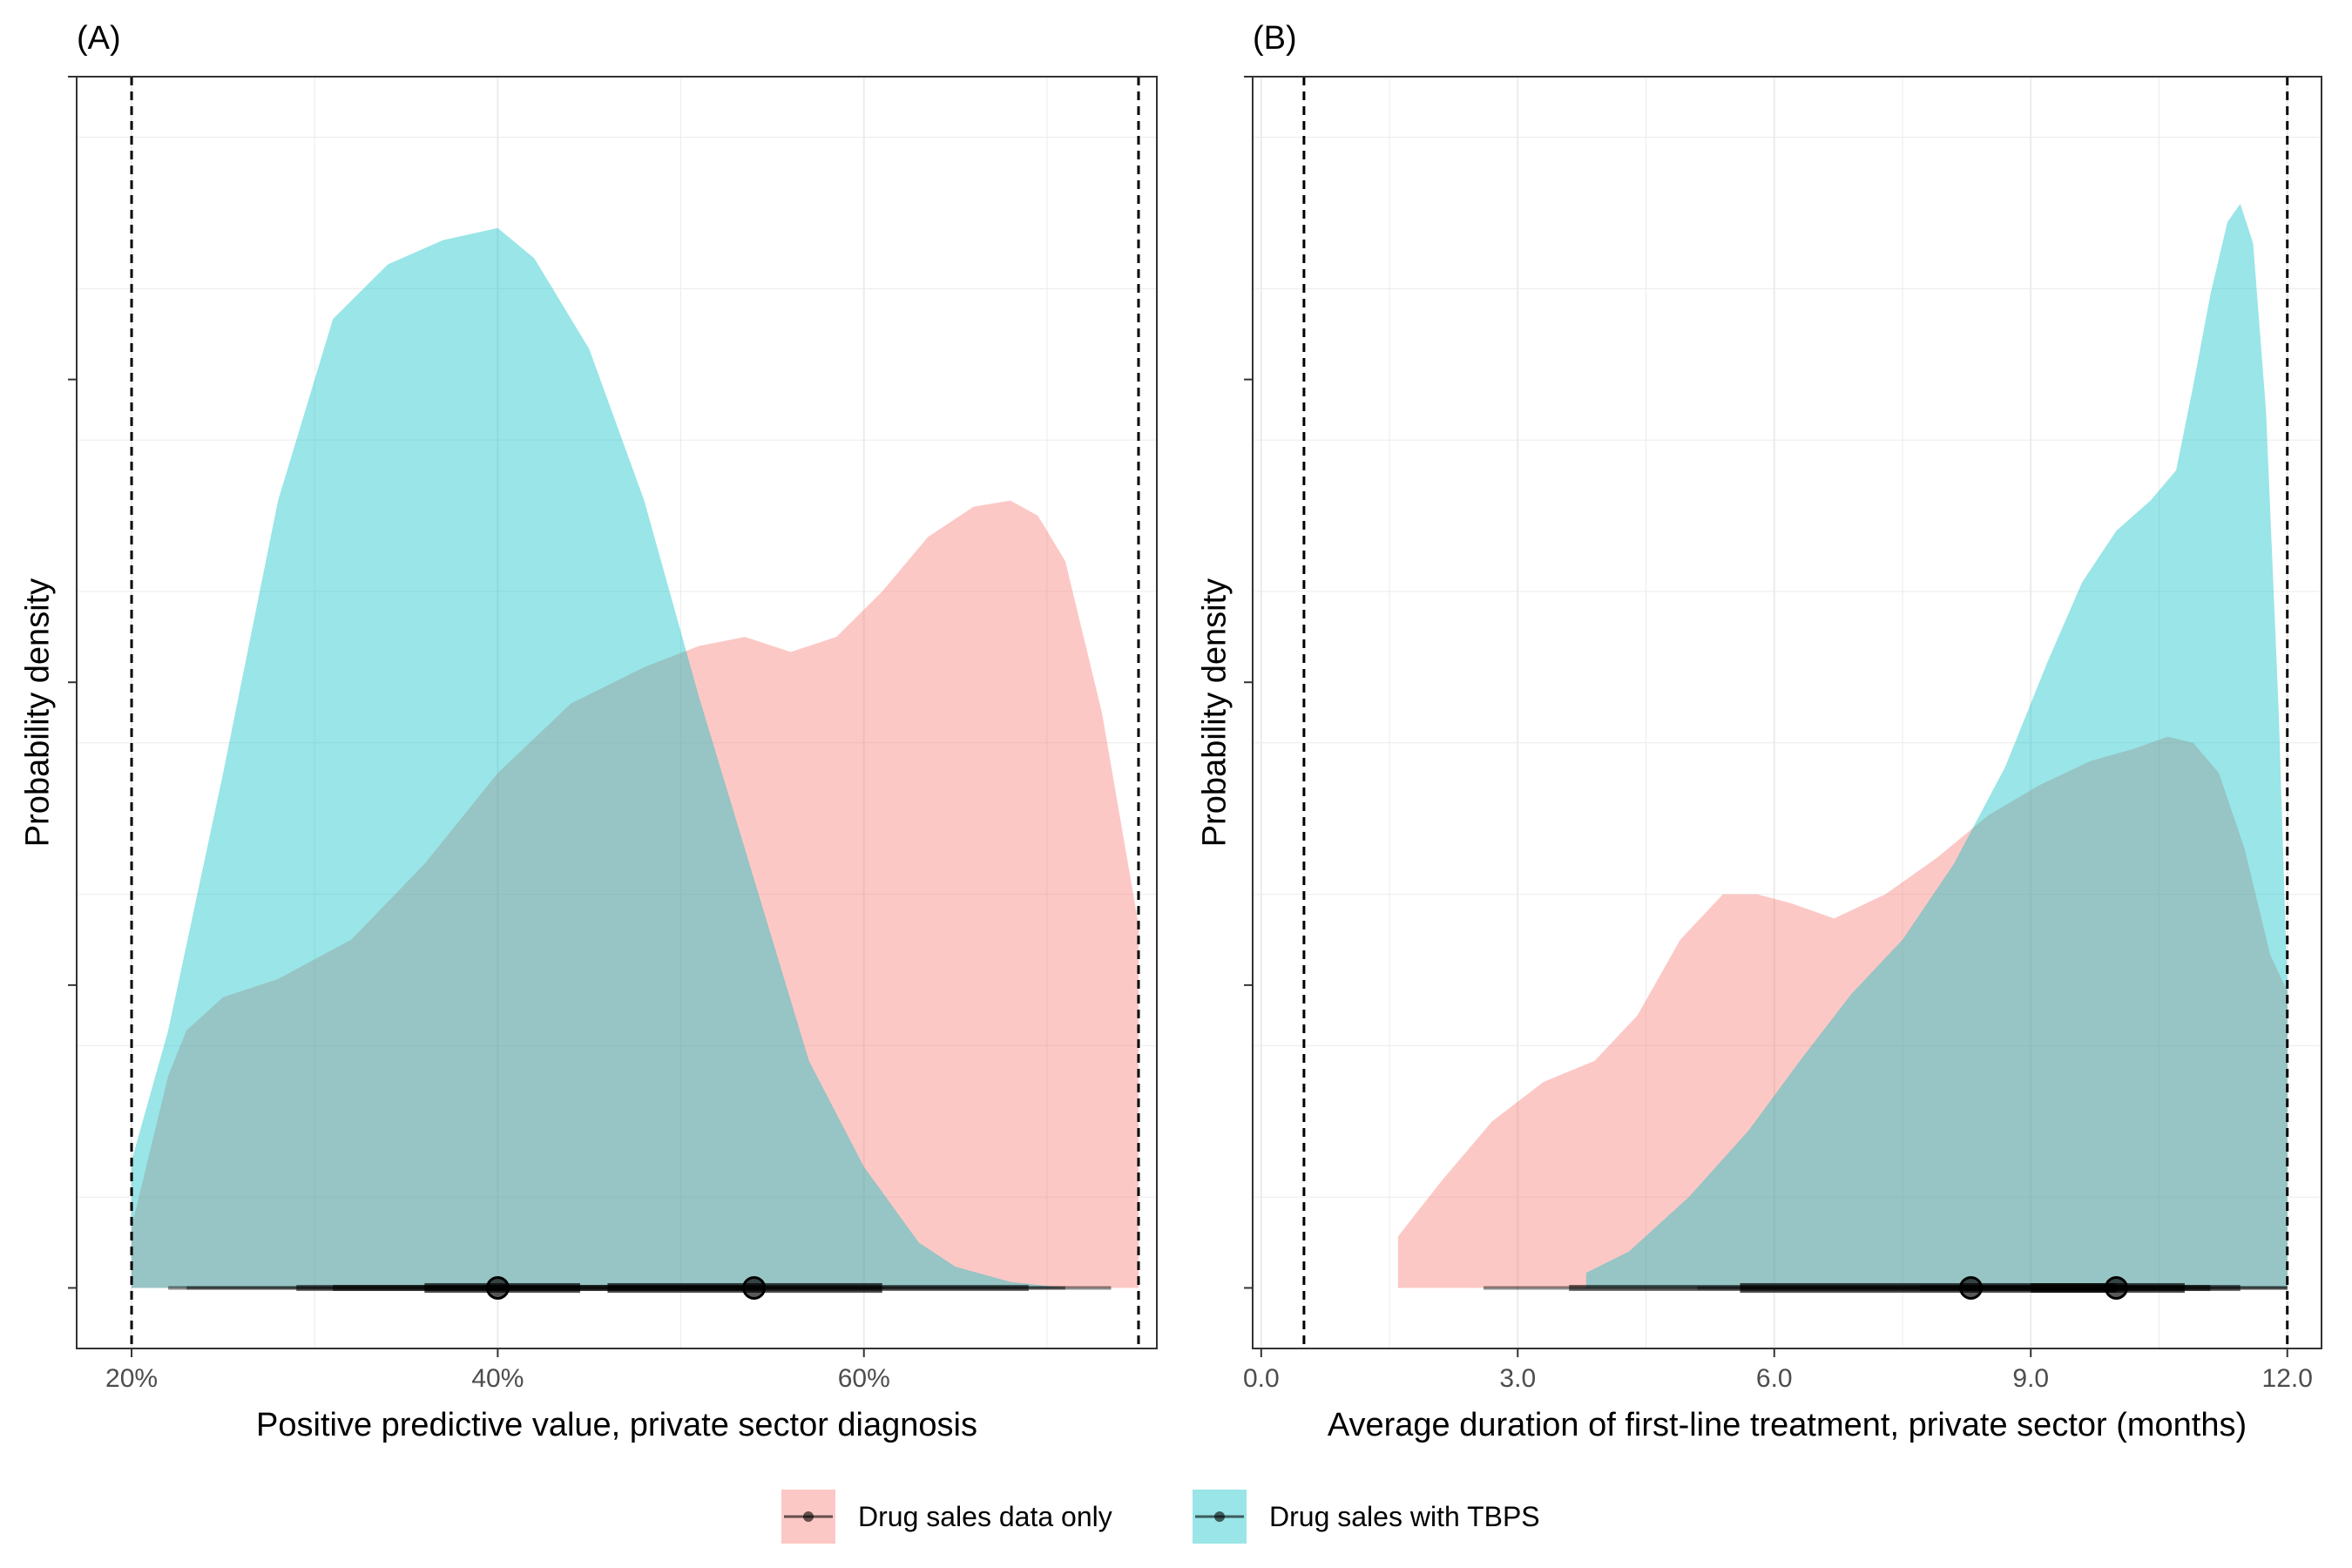 The height and width of the screenshot is (1568, 2352). What do you see at coordinates (864, 1378) in the screenshot?
I see `panel-a-x-tick-label-2: 60%` at bounding box center [864, 1378].